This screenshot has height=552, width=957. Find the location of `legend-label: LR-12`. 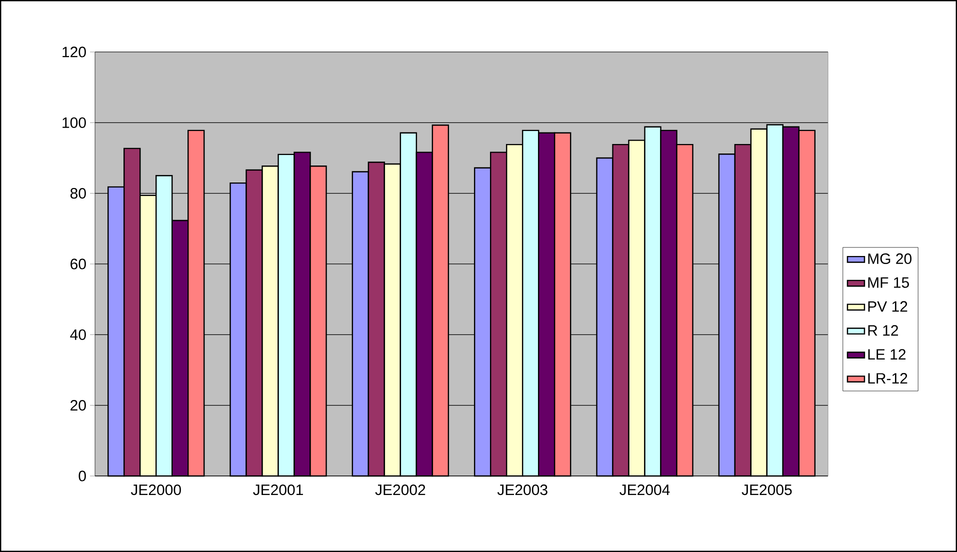

legend-label: LR-12 is located at coordinates (888, 378).